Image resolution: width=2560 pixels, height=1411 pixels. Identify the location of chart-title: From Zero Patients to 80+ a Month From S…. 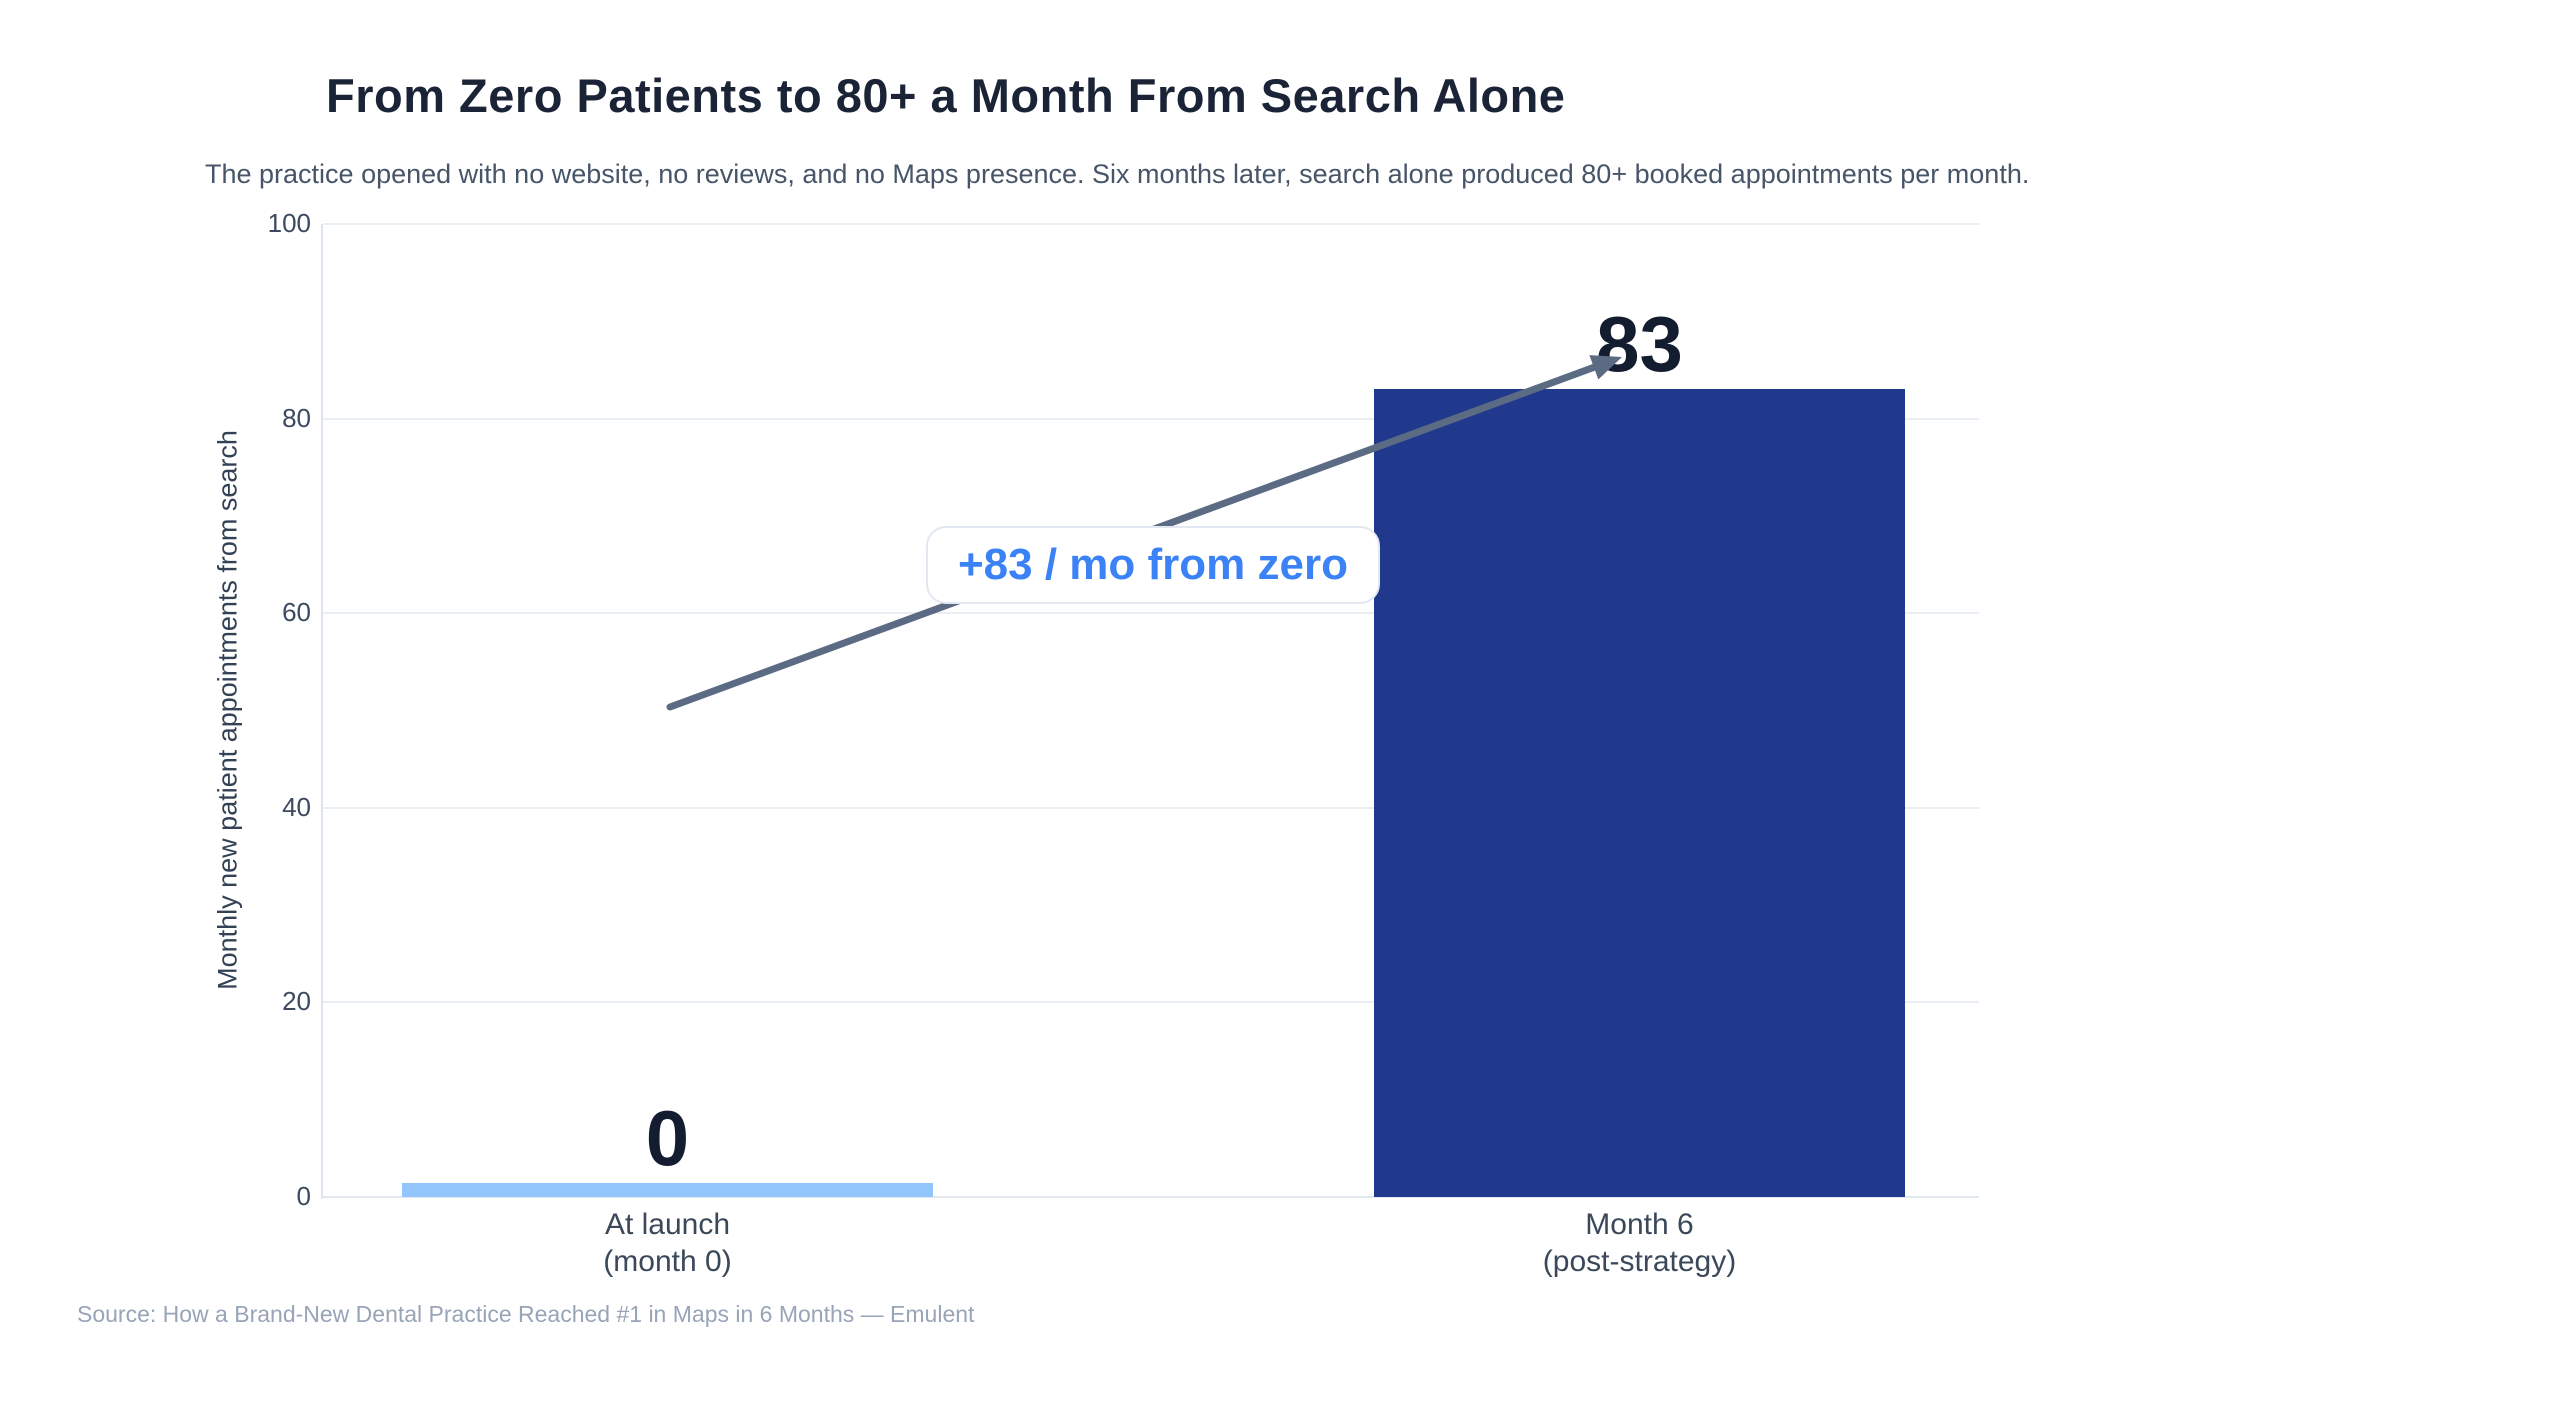
(946, 95).